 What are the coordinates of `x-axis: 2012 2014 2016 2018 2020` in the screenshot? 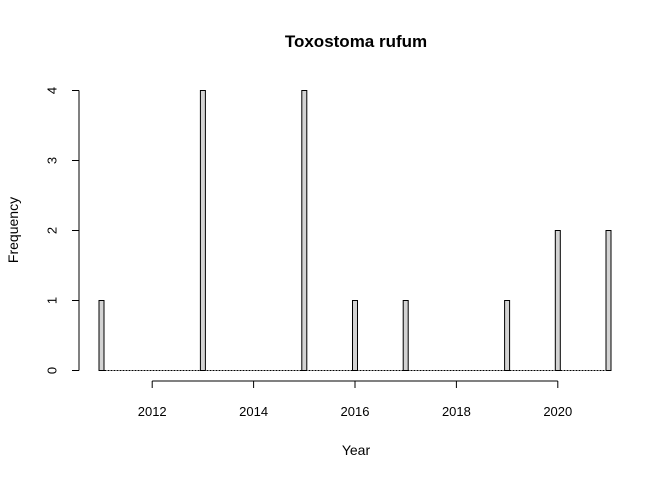 It's located at (355, 399).